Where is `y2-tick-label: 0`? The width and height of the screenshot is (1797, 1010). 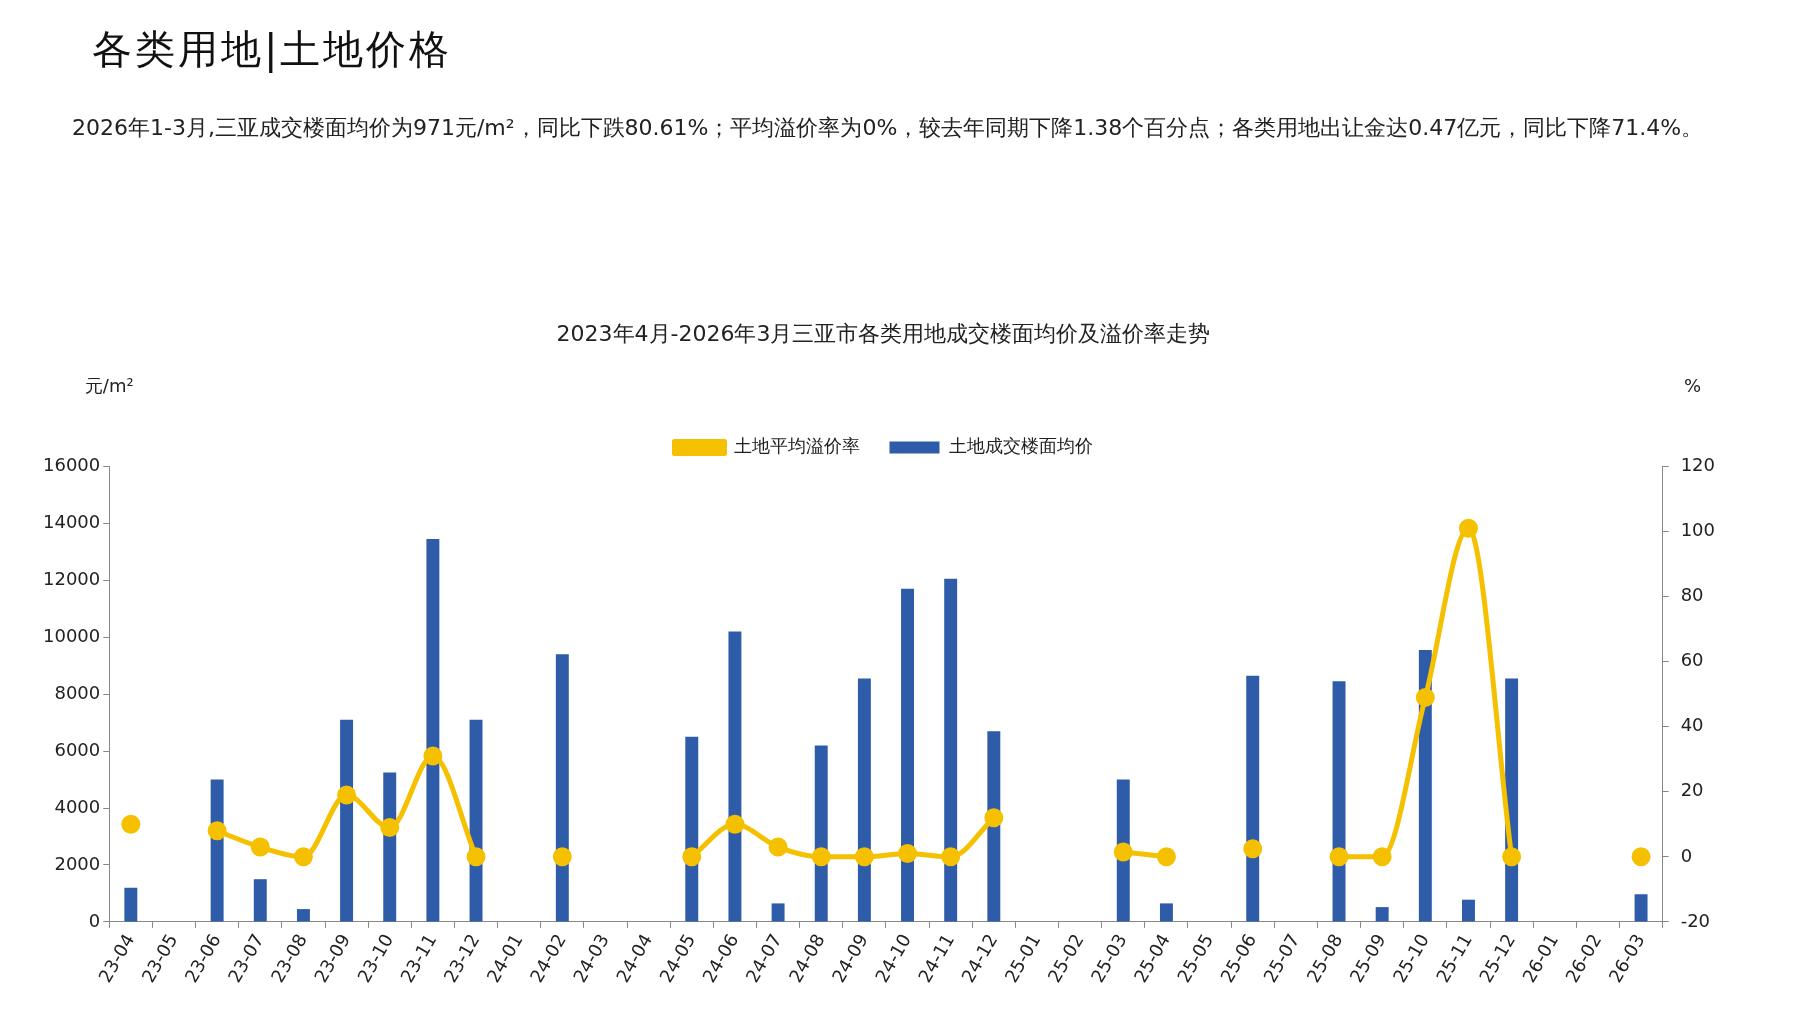 y2-tick-label: 0 is located at coordinates (1686, 855).